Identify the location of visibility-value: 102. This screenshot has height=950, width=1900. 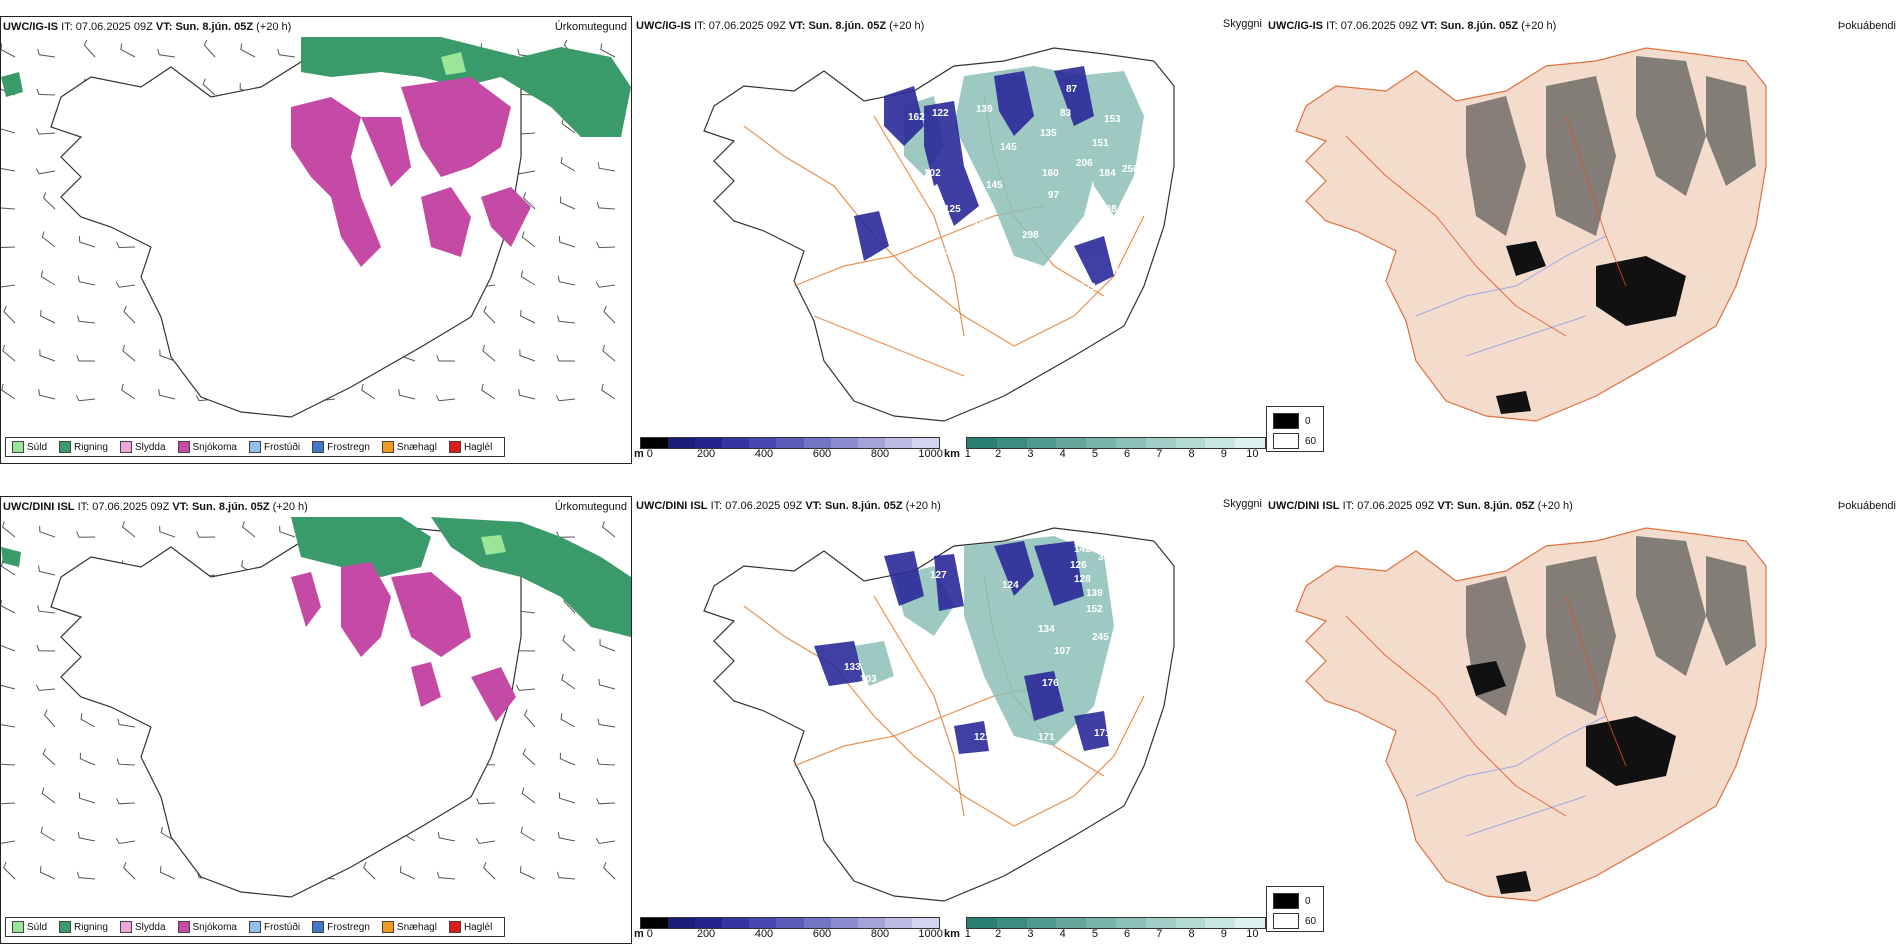
(932, 173).